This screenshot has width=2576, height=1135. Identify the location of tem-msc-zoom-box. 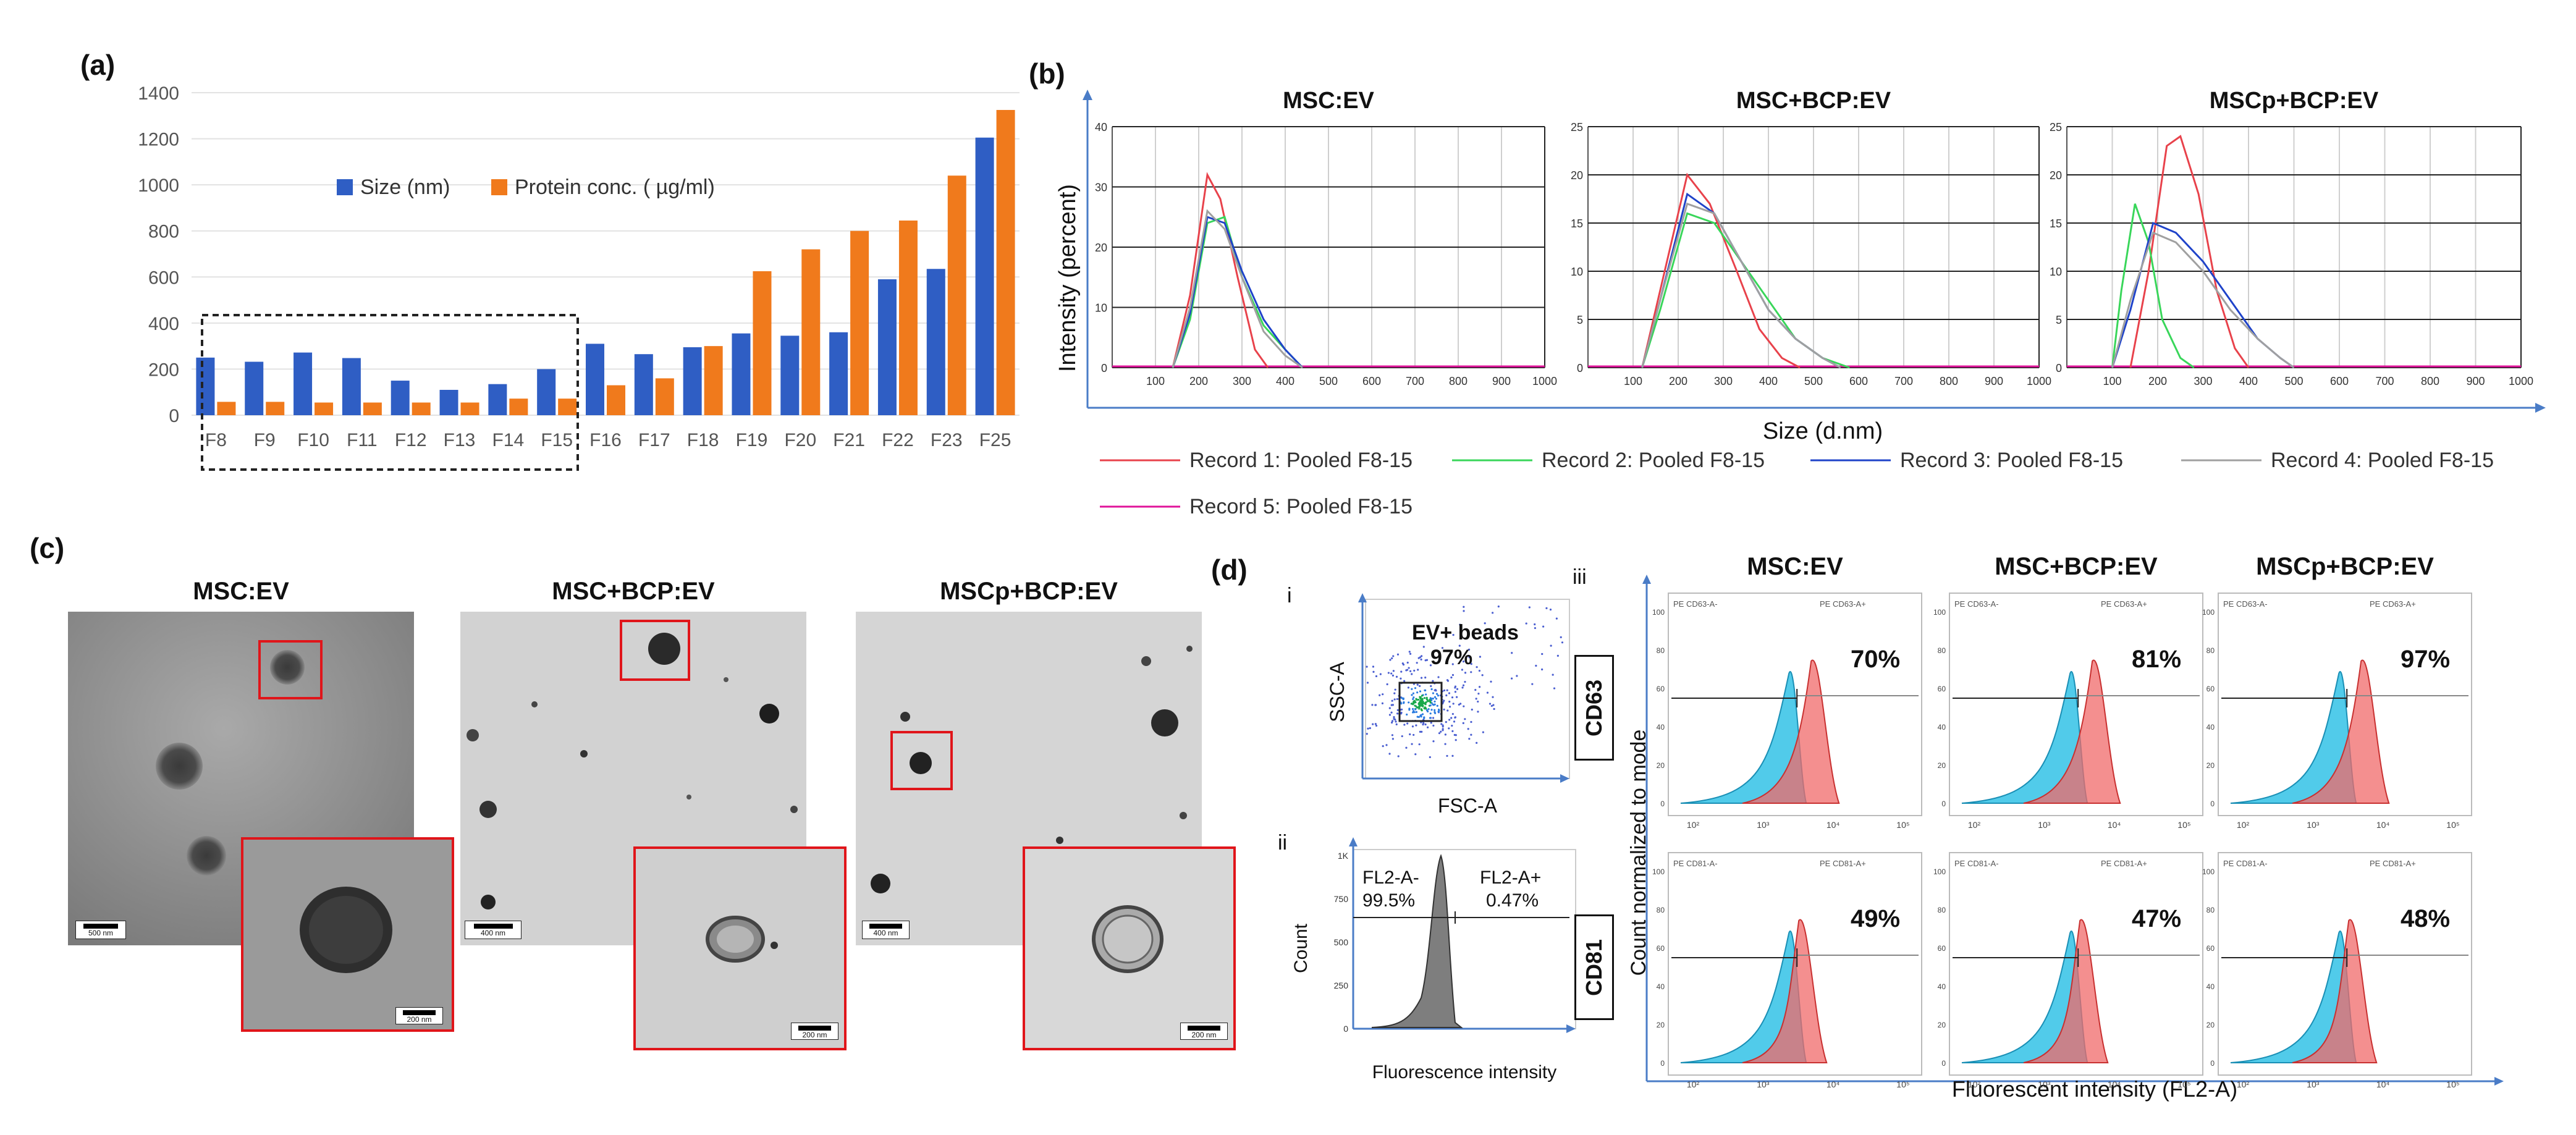
(290, 669).